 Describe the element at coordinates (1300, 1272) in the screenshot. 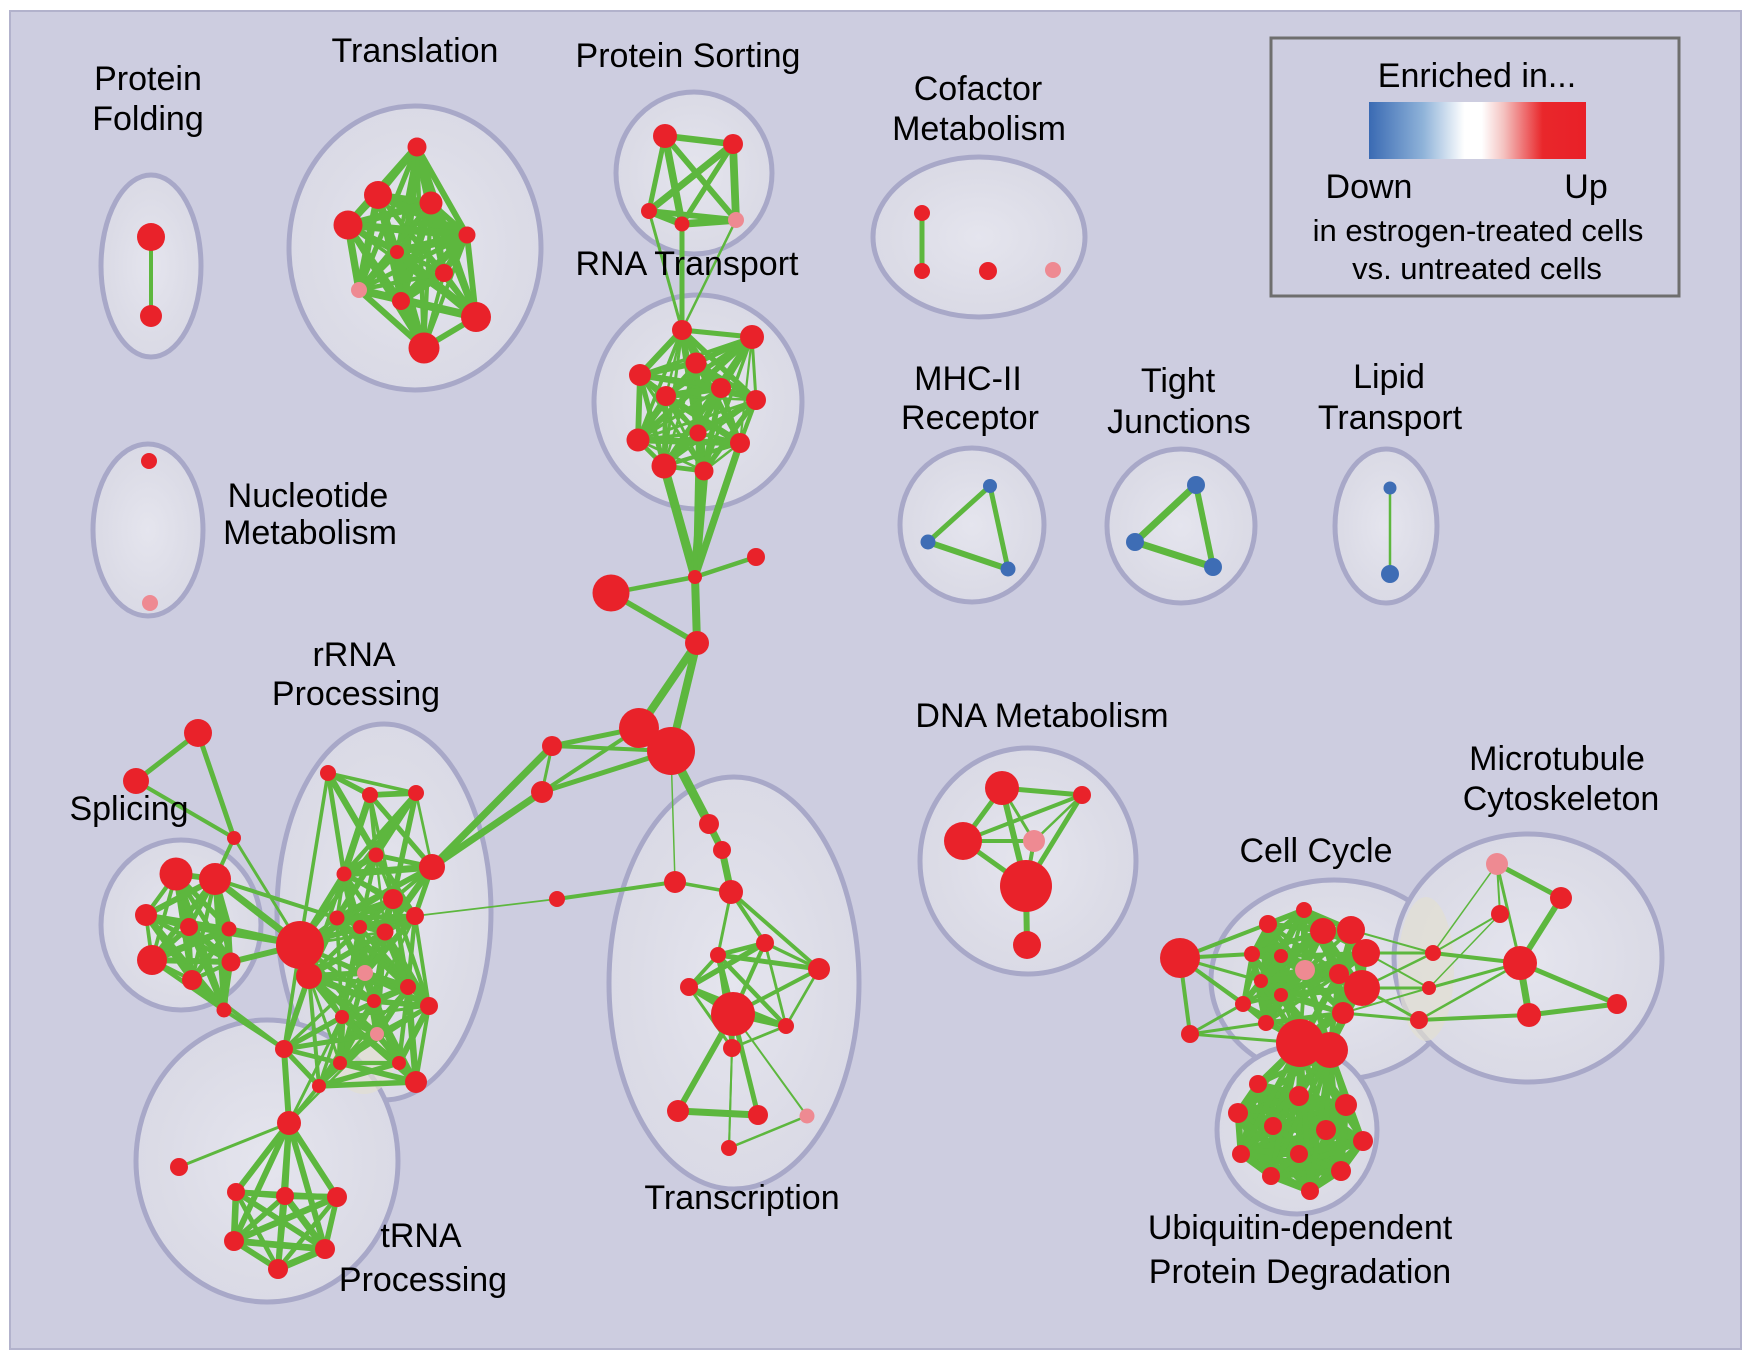

I see `svg-text: Protein Degradation` at that location.